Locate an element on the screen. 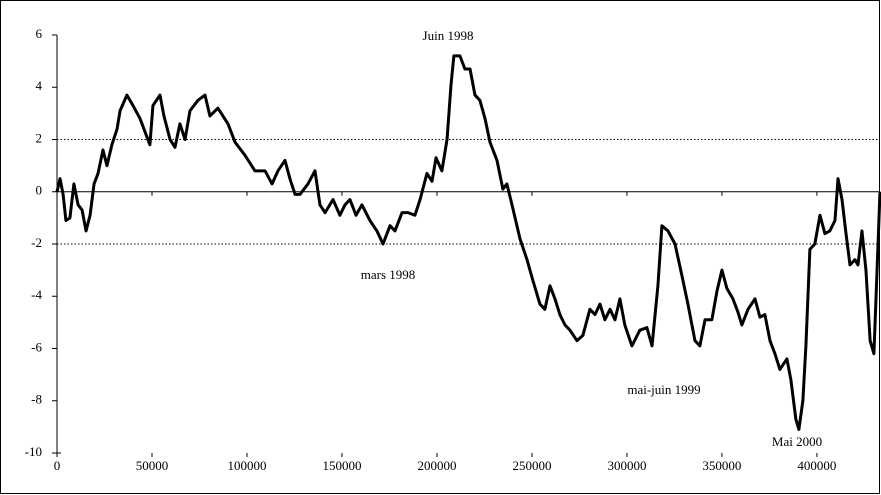 The image size is (881, 495). y-tick-label: 2 is located at coordinates (39, 137).